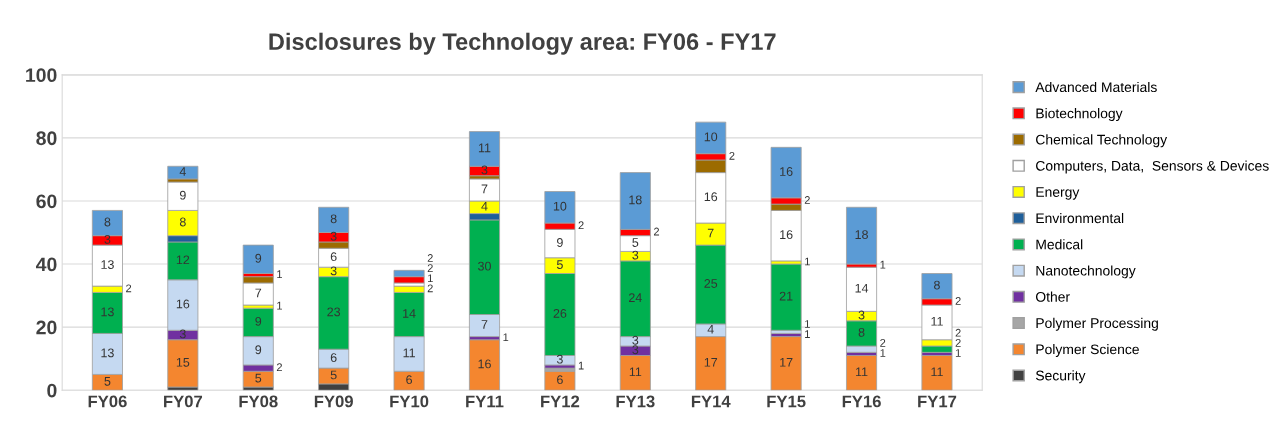  Describe the element at coordinates (183, 260) in the screenshot. I see `data-label: 12` at that location.